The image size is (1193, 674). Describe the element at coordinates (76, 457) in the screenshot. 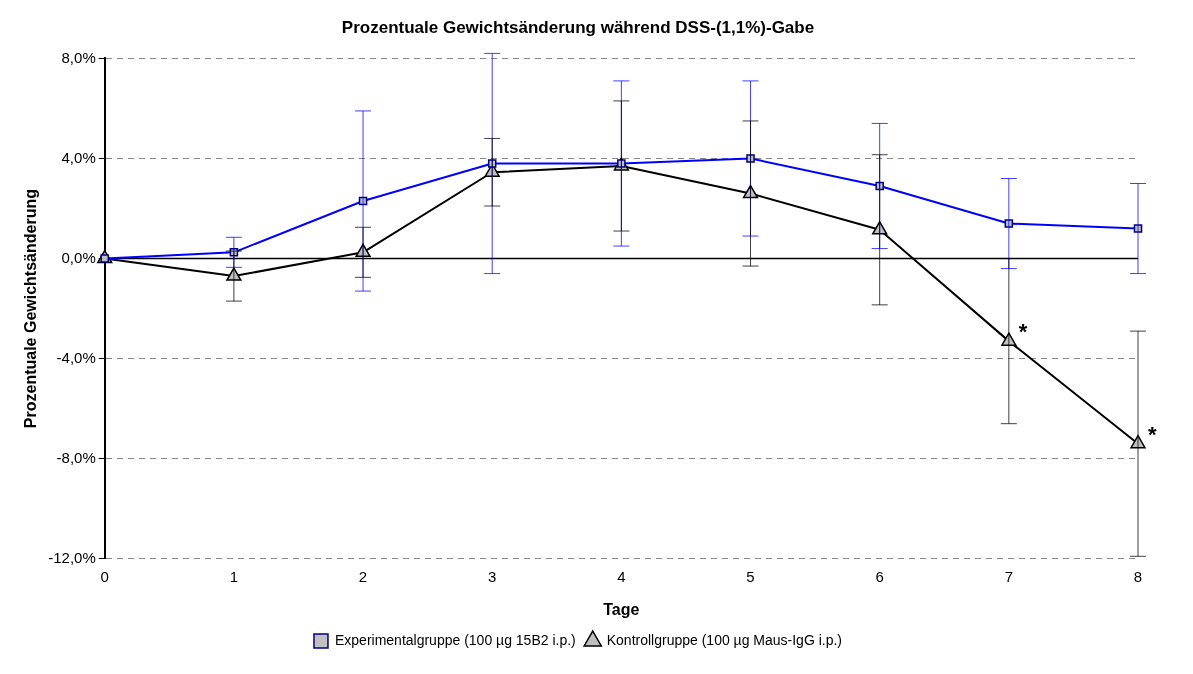

I see `y-tick-label: -8,0%` at that location.